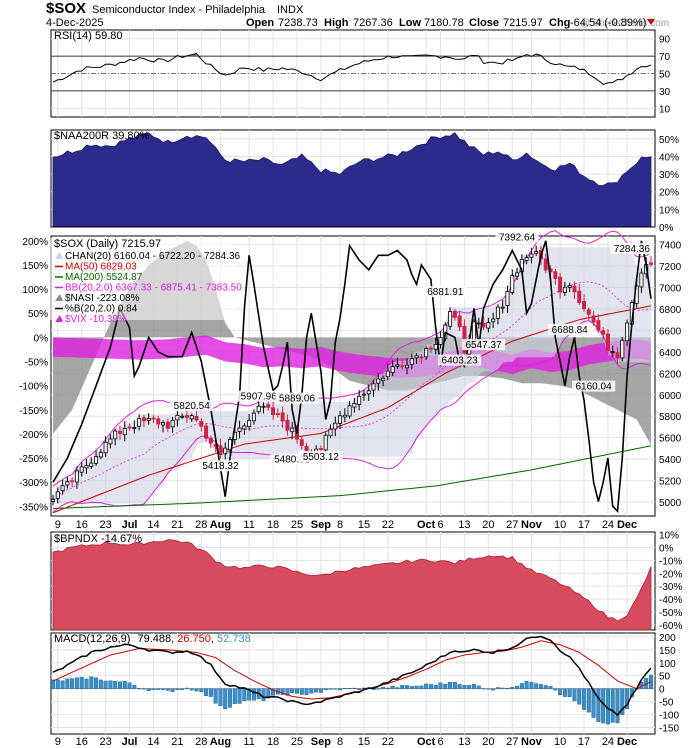 This screenshot has height=748, width=700. I want to click on price-left-tick-2: -250%, so click(33, 459).